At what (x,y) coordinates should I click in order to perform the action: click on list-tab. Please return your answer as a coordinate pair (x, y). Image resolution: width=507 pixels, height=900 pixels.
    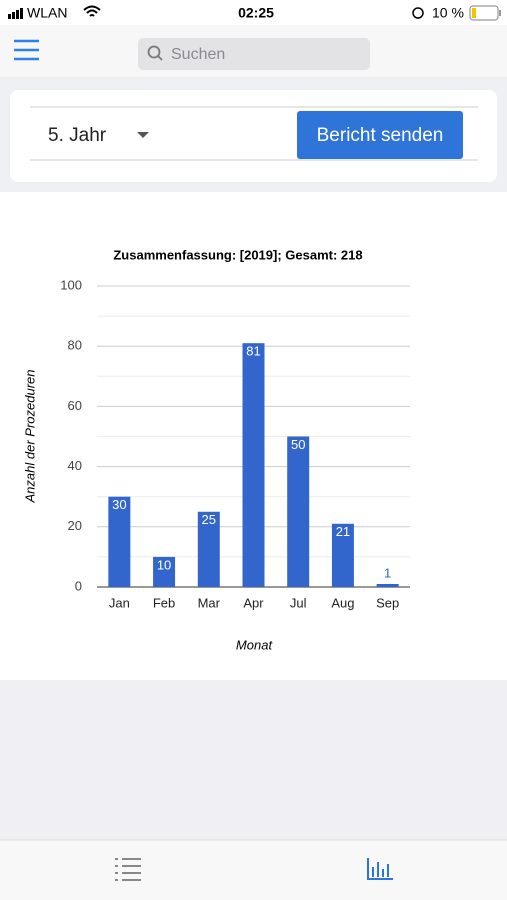
    Looking at the image, I should click on (128, 869).